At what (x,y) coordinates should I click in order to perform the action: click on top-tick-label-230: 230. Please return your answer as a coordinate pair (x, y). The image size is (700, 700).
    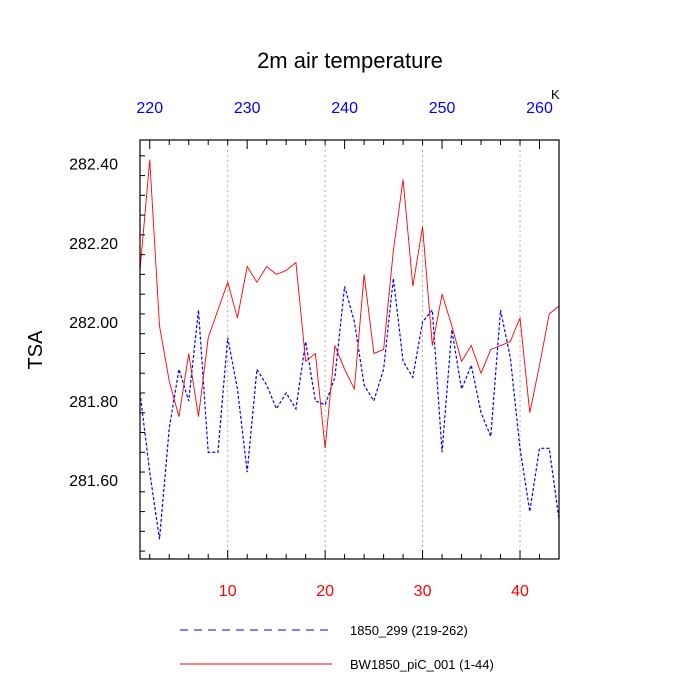
    Looking at the image, I should click on (247, 108).